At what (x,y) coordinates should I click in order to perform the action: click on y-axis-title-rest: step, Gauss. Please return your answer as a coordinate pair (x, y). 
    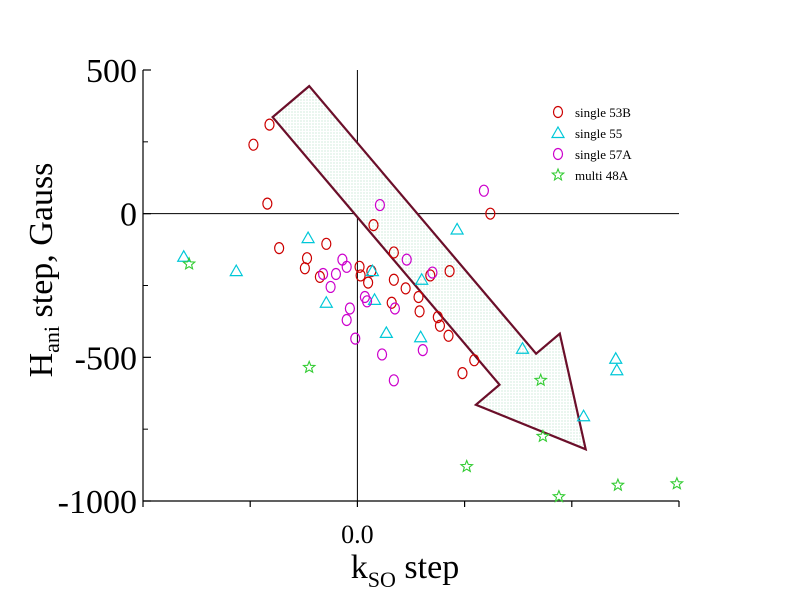
    Looking at the image, I should click on (41, 244).